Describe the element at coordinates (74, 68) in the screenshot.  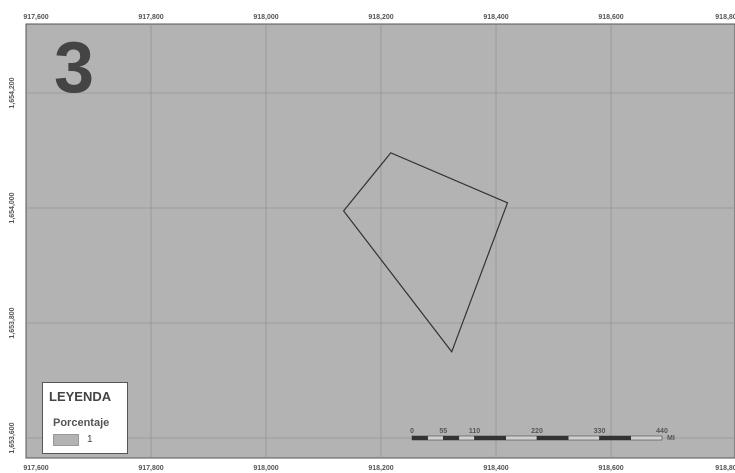
I see `map-number-label: 3` at that location.